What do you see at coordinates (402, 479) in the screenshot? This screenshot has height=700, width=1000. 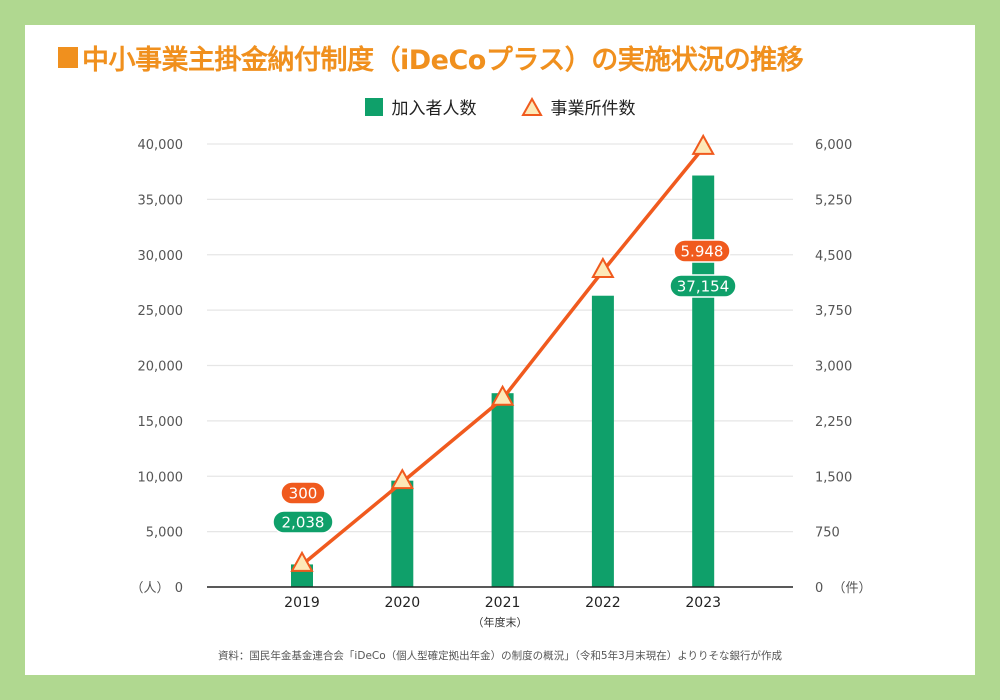 I see `line-marker-2020` at bounding box center [402, 479].